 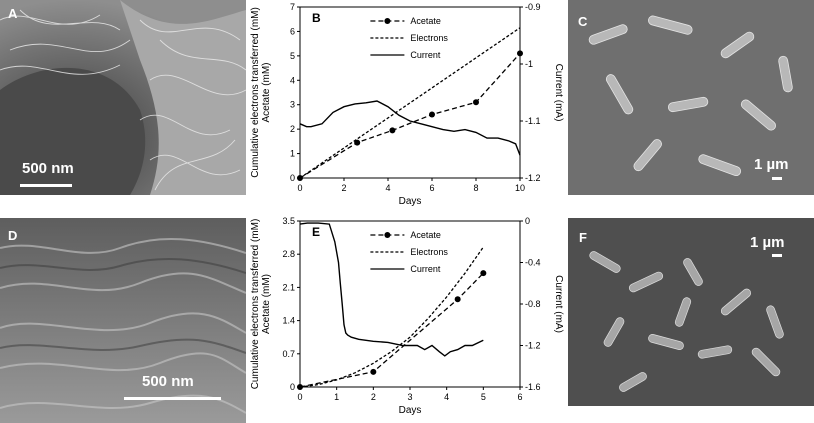 I want to click on scale-bar-c, so click(x=777, y=178).